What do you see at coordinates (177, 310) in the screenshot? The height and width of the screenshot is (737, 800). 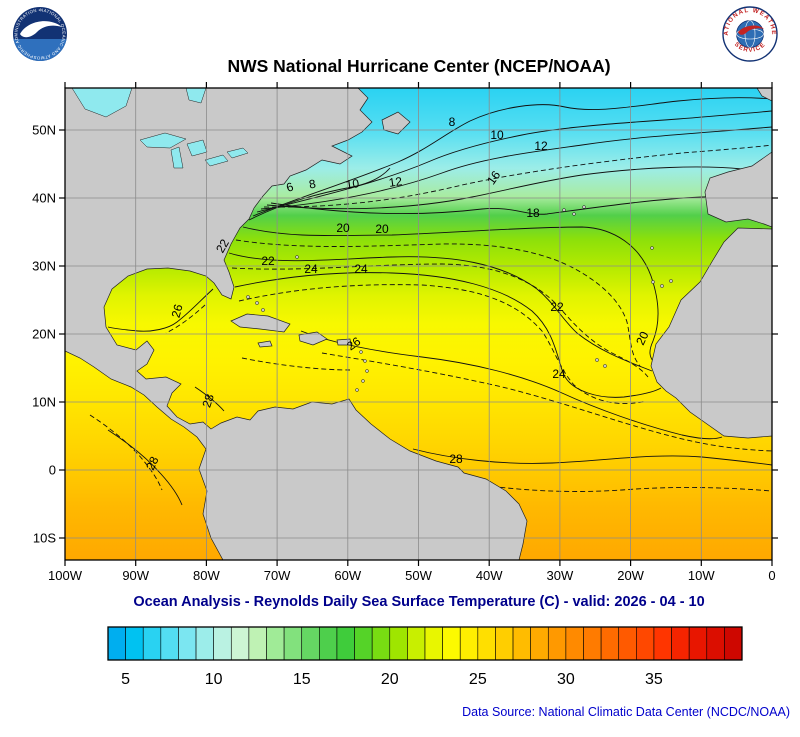 I see `contour-label: 26` at bounding box center [177, 310].